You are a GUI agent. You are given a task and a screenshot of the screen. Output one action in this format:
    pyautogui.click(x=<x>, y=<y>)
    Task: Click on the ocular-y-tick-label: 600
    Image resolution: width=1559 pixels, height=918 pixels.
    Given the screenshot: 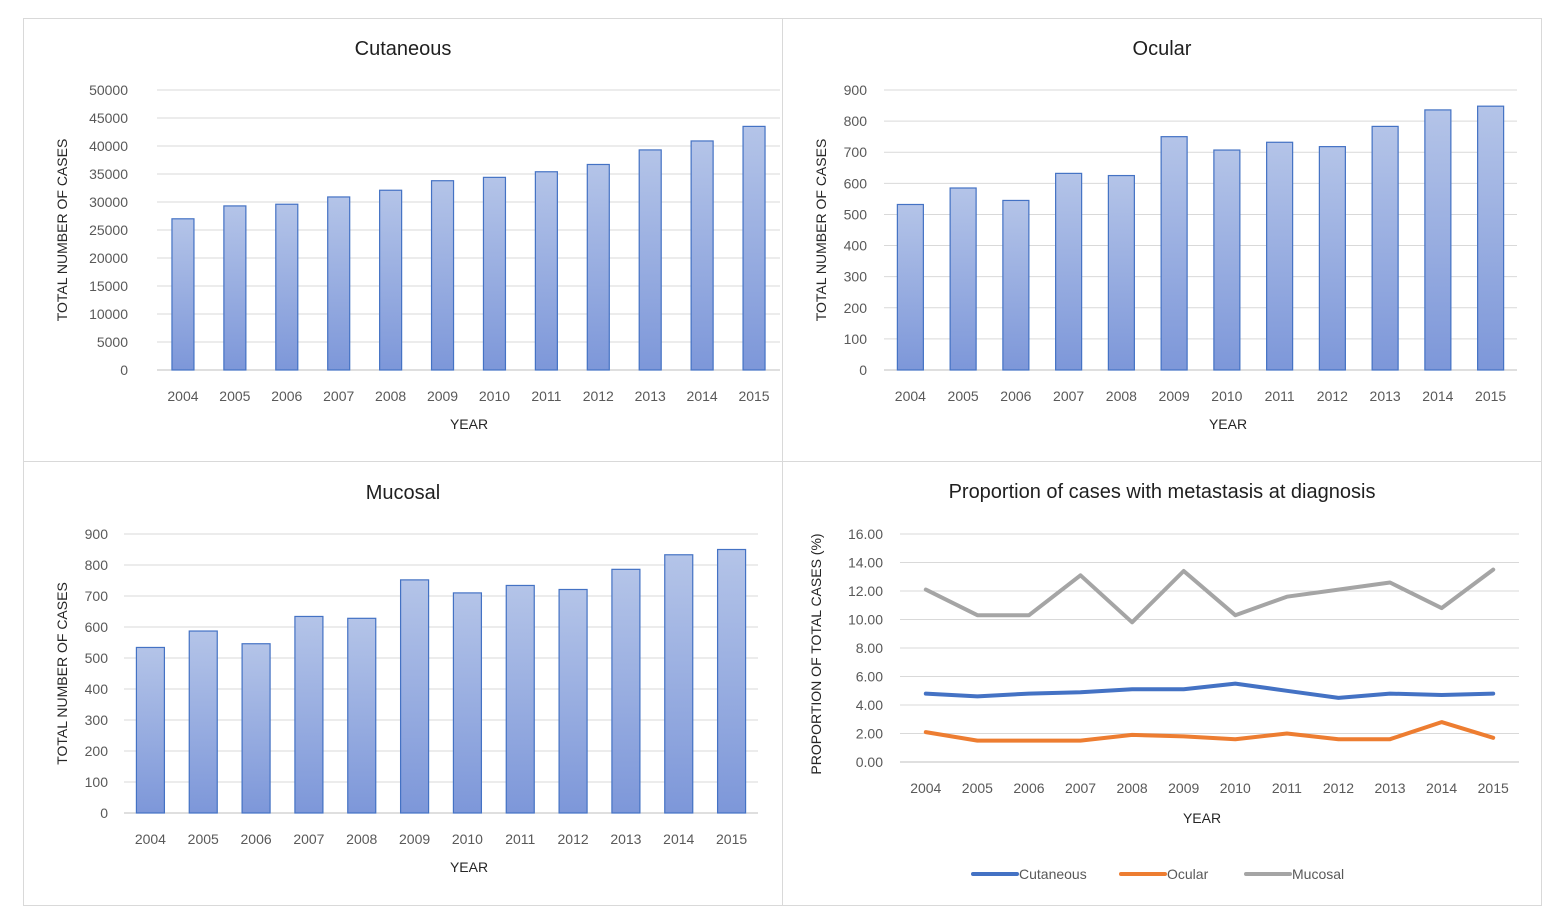 What is the action you would take?
    pyautogui.click(x=856, y=183)
    